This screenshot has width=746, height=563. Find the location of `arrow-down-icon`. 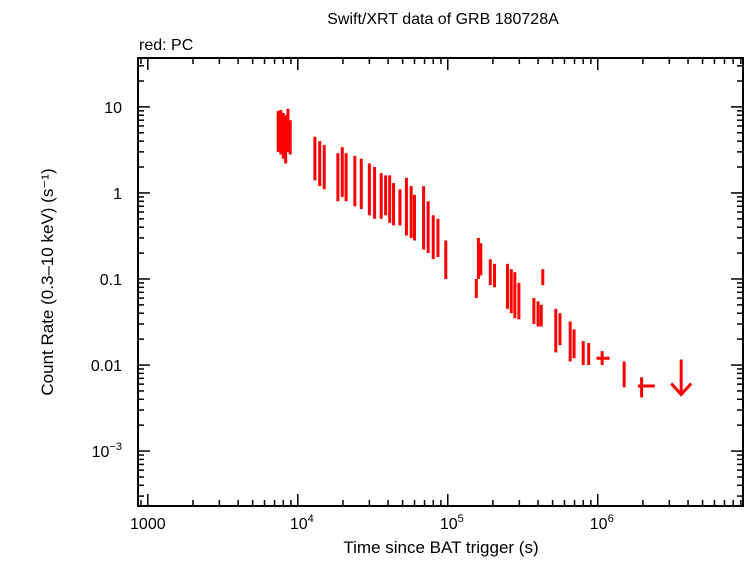

arrow-down-icon is located at coordinates (681, 389).